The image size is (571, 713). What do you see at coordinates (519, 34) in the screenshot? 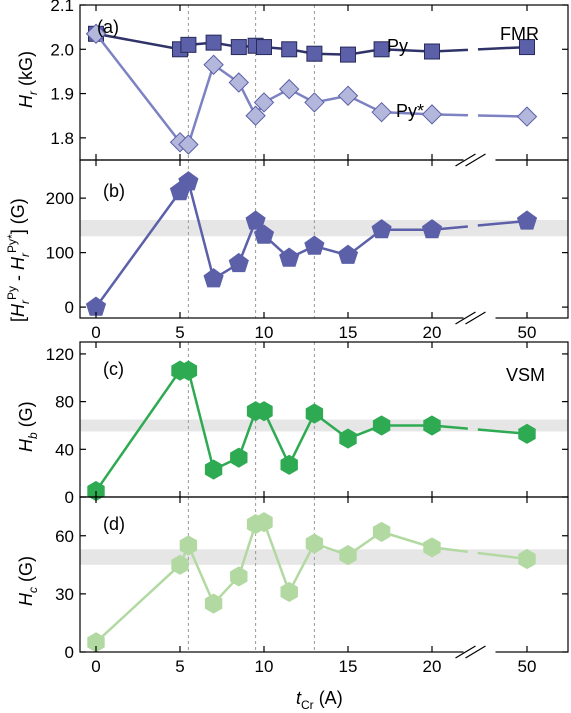
I see `fmr-label: FMR` at bounding box center [519, 34].